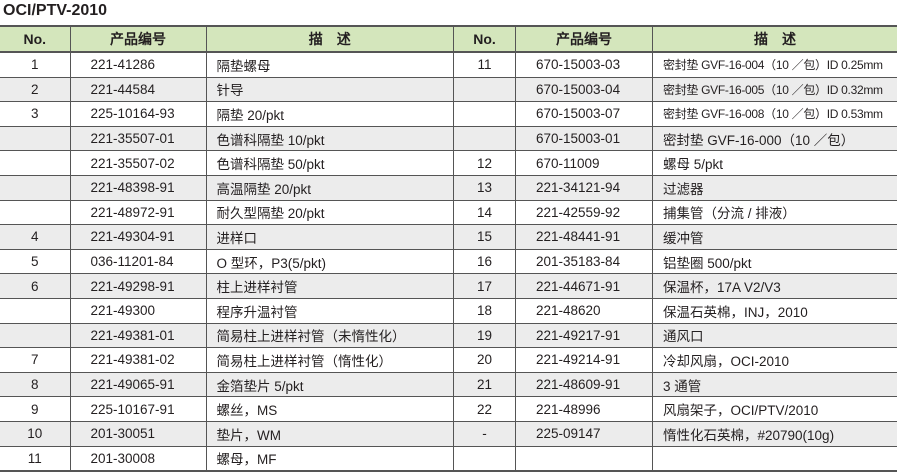 Image resolution: width=900 pixels, height=472 pixels. I want to click on table-row: 221-35507-01 色谱科隔垫 10/pkt, so click(226, 139).